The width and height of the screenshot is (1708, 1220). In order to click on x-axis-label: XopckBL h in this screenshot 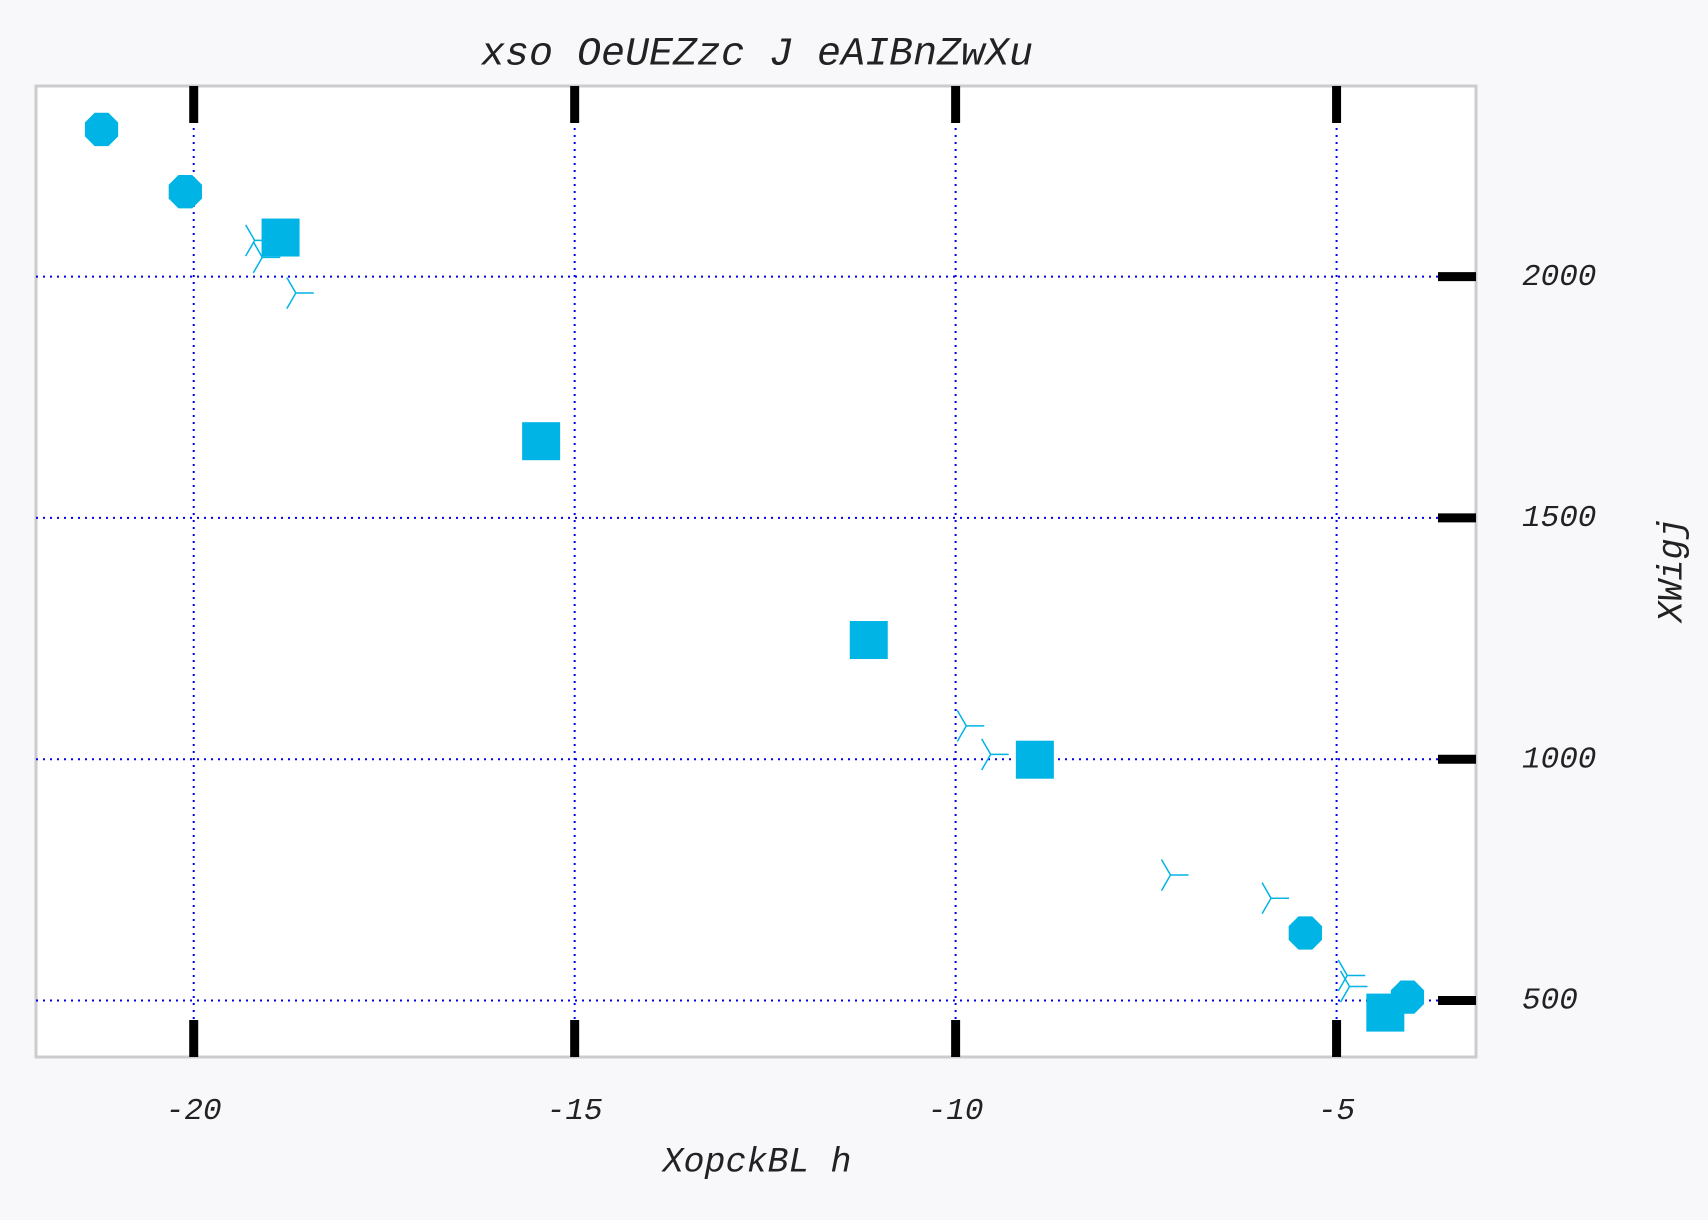, I will do `click(755, 1162)`.